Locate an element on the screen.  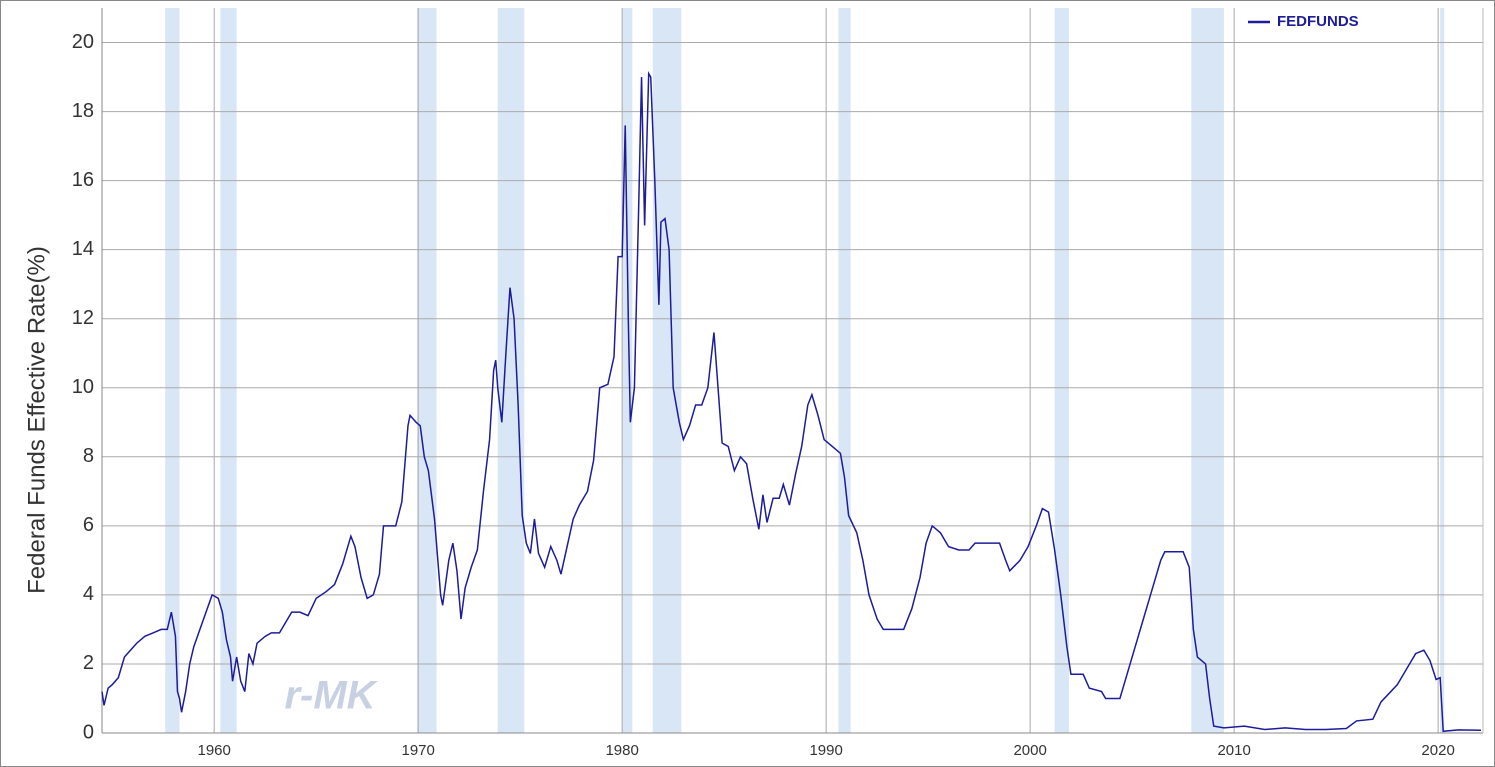
y-tick-label: 2 is located at coordinates (88, 663).